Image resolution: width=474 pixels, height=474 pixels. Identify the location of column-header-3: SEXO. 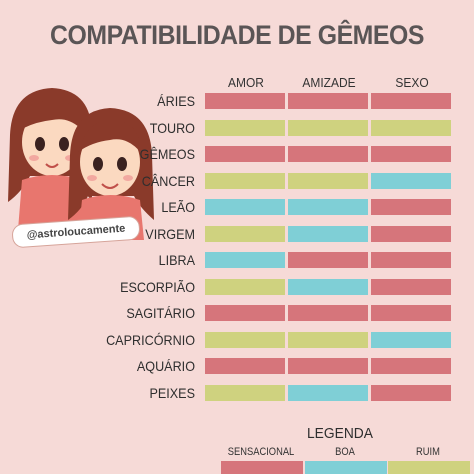
(412, 82).